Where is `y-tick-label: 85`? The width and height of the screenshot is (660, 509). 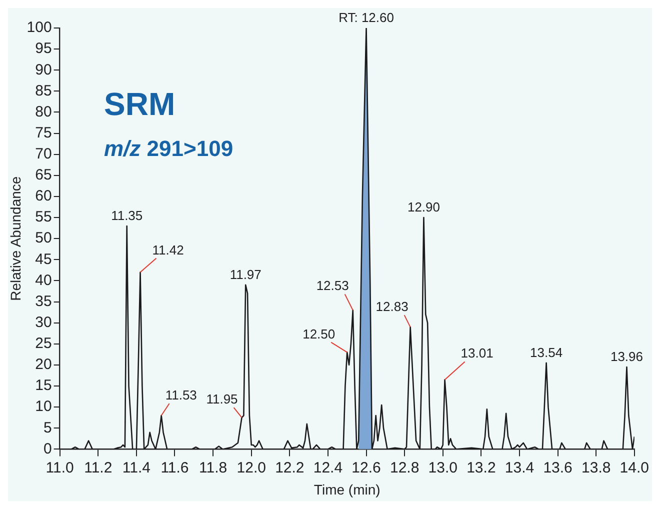
y-tick-label: 85 is located at coordinates (43, 91).